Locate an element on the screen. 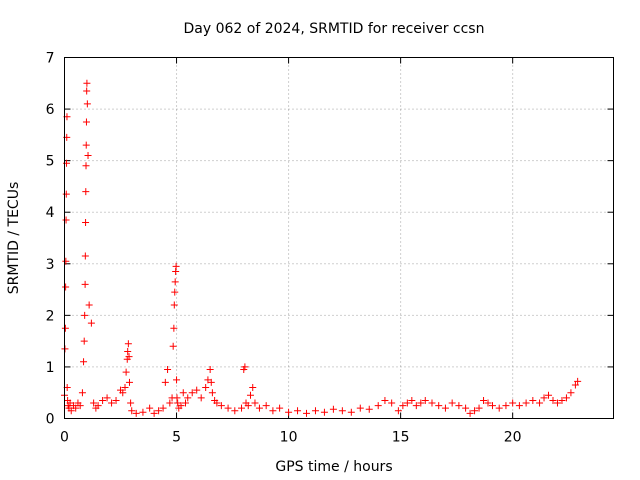  y-tick-label: 3 is located at coordinates (50, 265).